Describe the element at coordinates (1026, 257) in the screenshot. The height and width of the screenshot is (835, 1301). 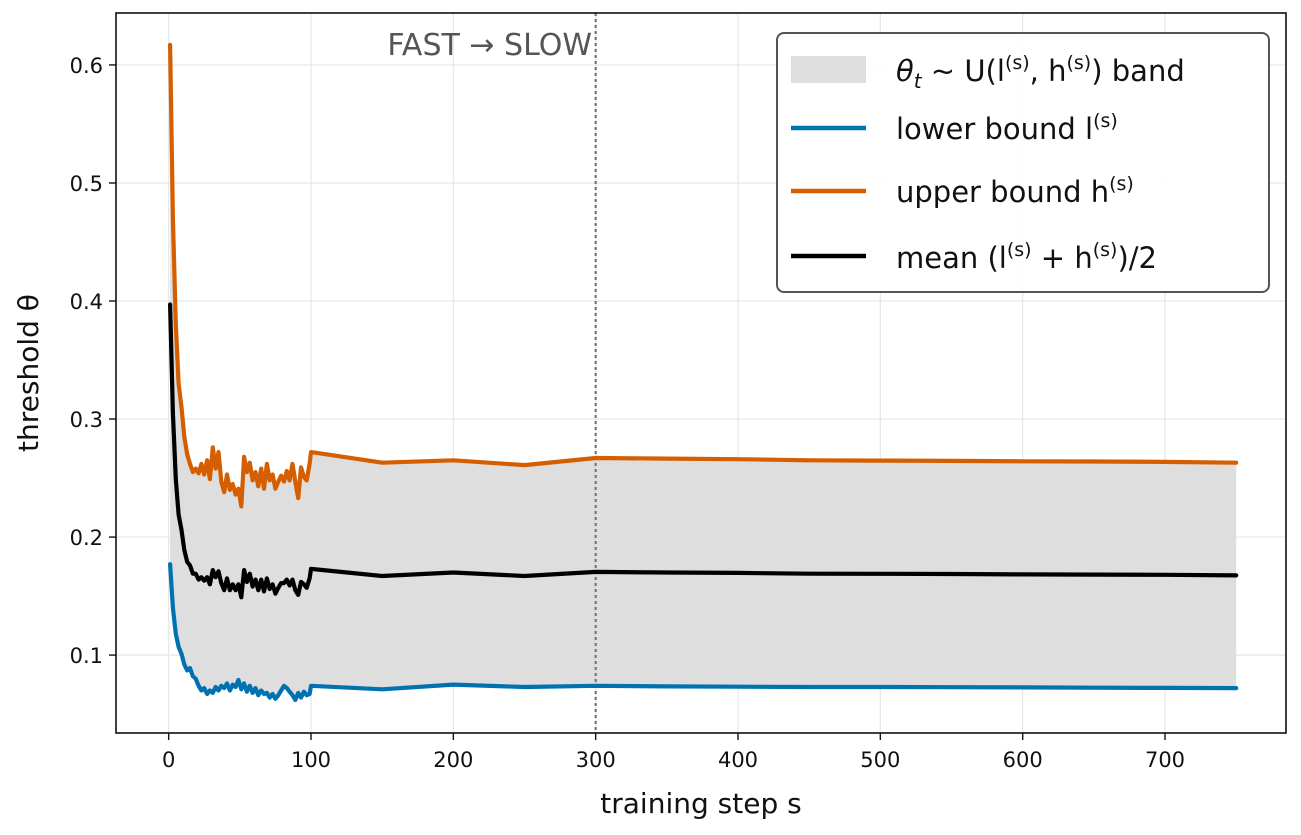
I see `legend-label-mean: mean (l(s) + h(s))/2` at that location.